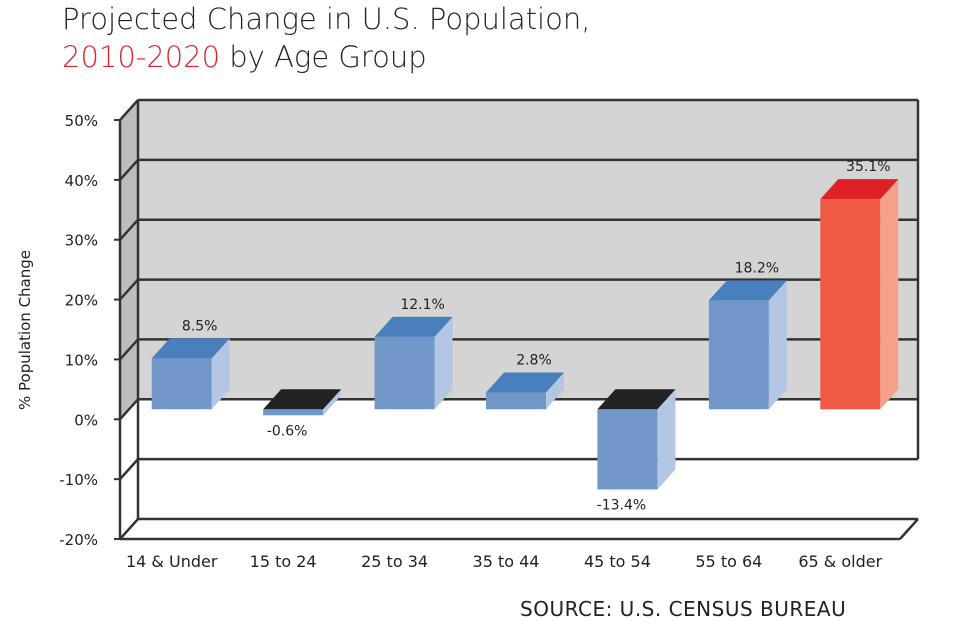 The height and width of the screenshot is (644, 966). What do you see at coordinates (86, 420) in the screenshot?
I see `y-tick-label: 0%` at bounding box center [86, 420].